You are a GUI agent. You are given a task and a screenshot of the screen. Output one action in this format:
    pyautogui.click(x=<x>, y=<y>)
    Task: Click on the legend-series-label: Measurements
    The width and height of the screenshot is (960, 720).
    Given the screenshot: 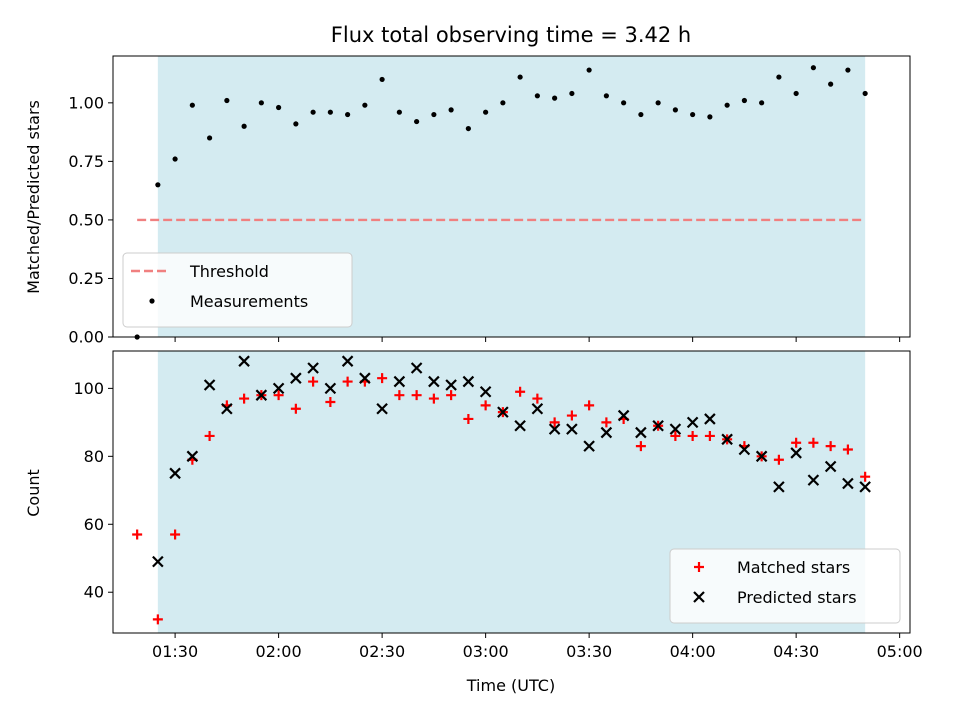 What is the action you would take?
    pyautogui.click(x=249, y=301)
    